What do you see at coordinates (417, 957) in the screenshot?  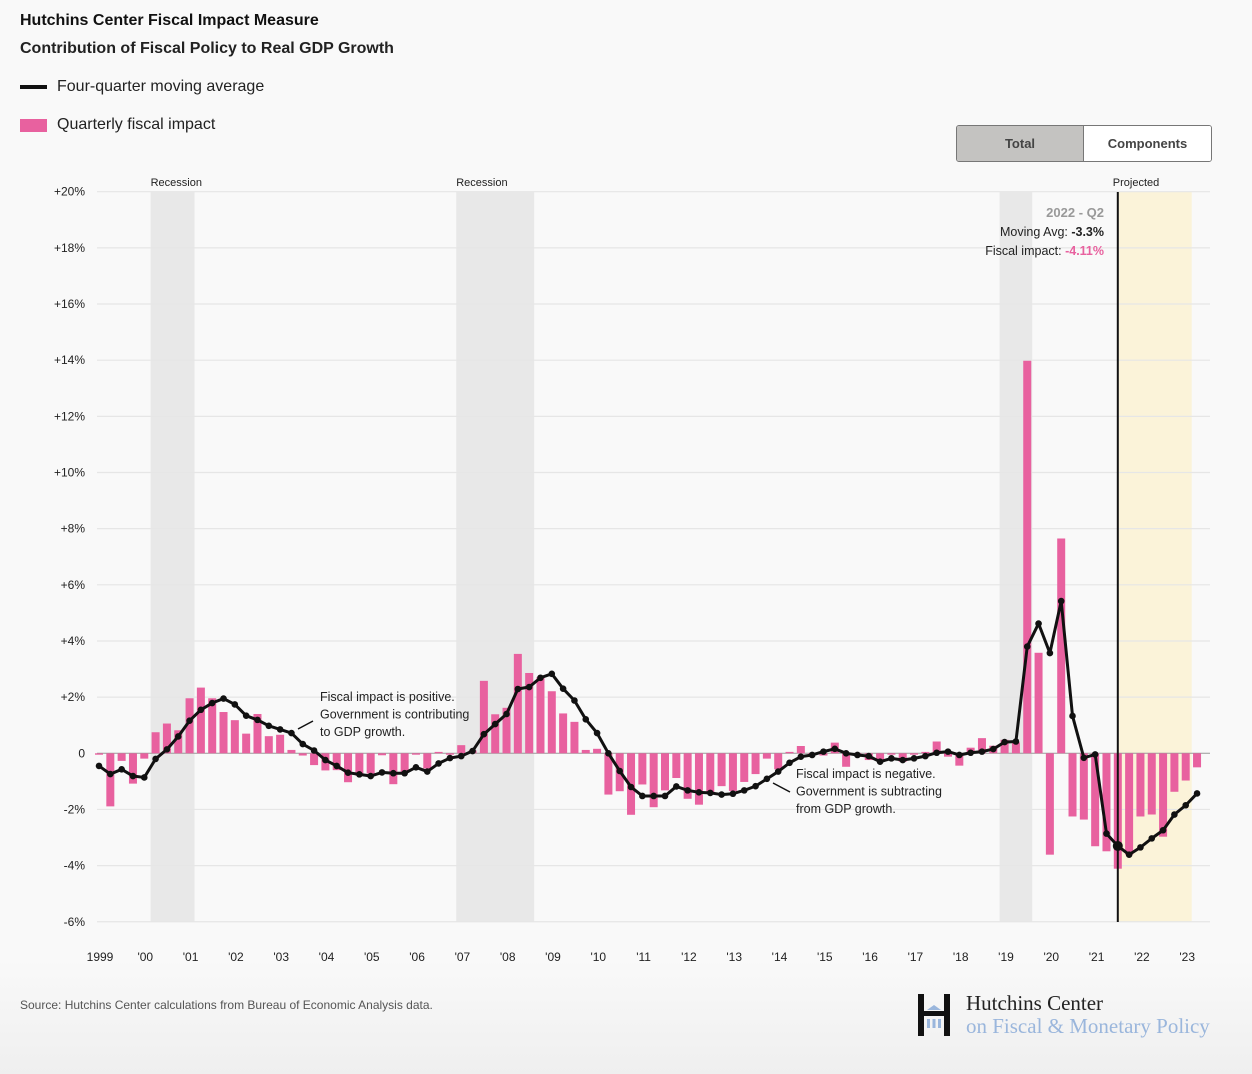 I see `x-tick-label: '06` at bounding box center [417, 957].